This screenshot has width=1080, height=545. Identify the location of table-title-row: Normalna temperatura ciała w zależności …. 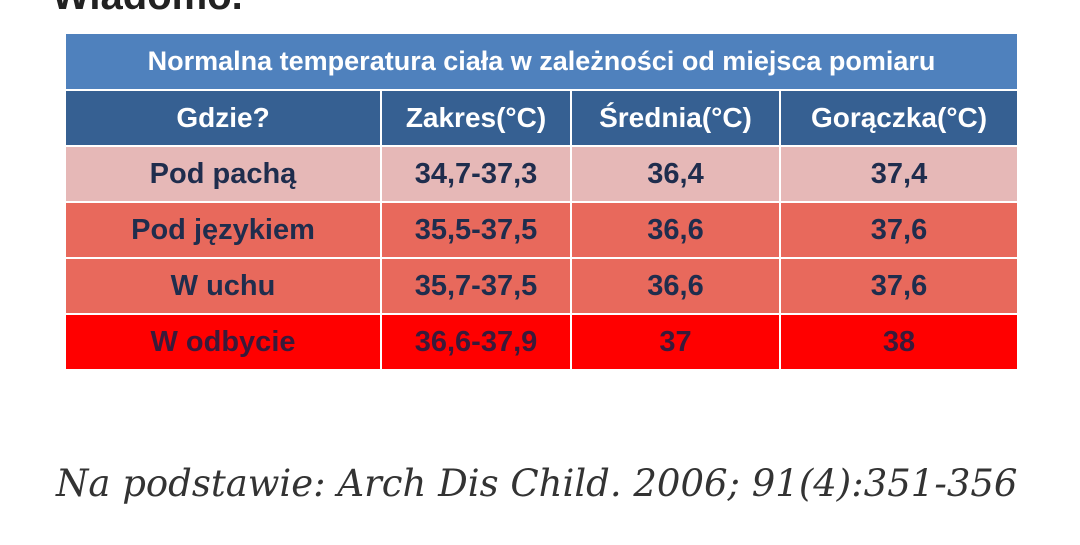
(541, 61).